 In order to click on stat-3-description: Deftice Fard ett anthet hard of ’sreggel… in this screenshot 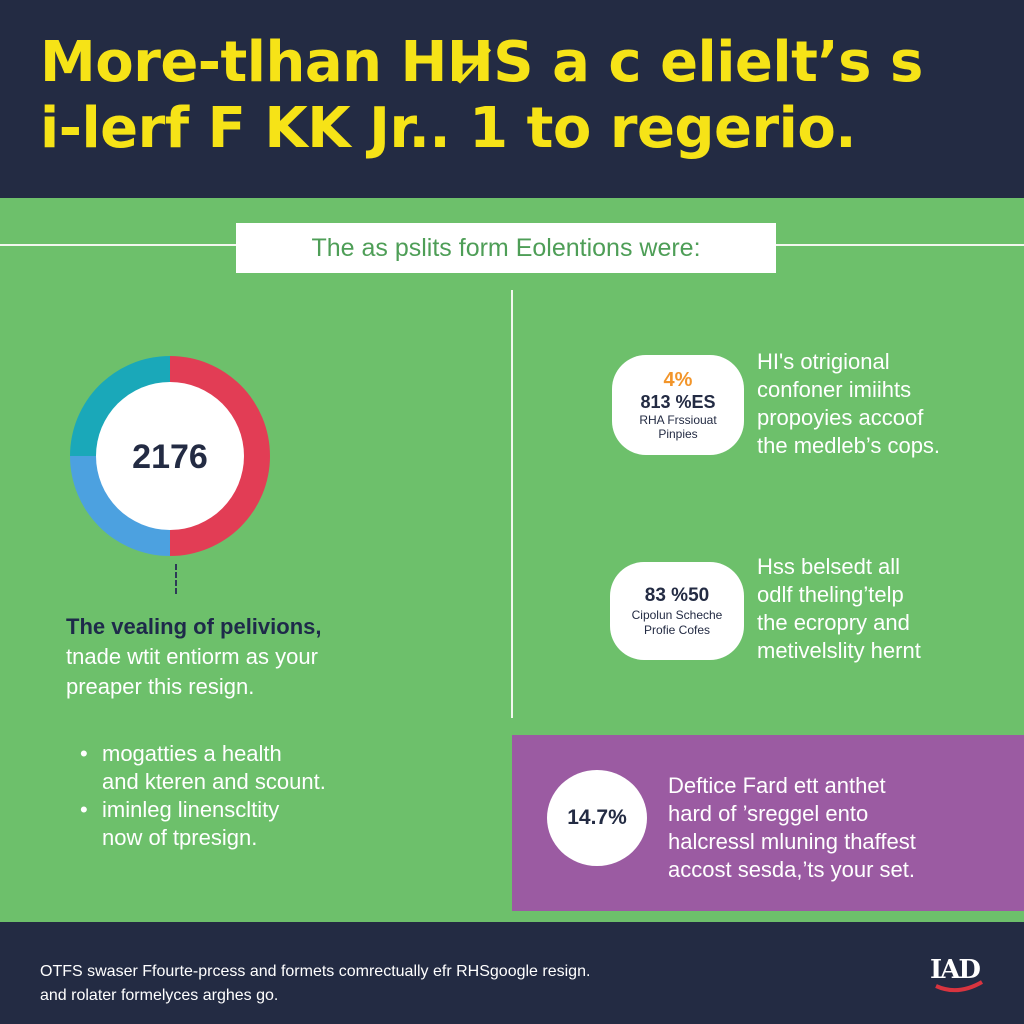, I will do `click(792, 828)`.